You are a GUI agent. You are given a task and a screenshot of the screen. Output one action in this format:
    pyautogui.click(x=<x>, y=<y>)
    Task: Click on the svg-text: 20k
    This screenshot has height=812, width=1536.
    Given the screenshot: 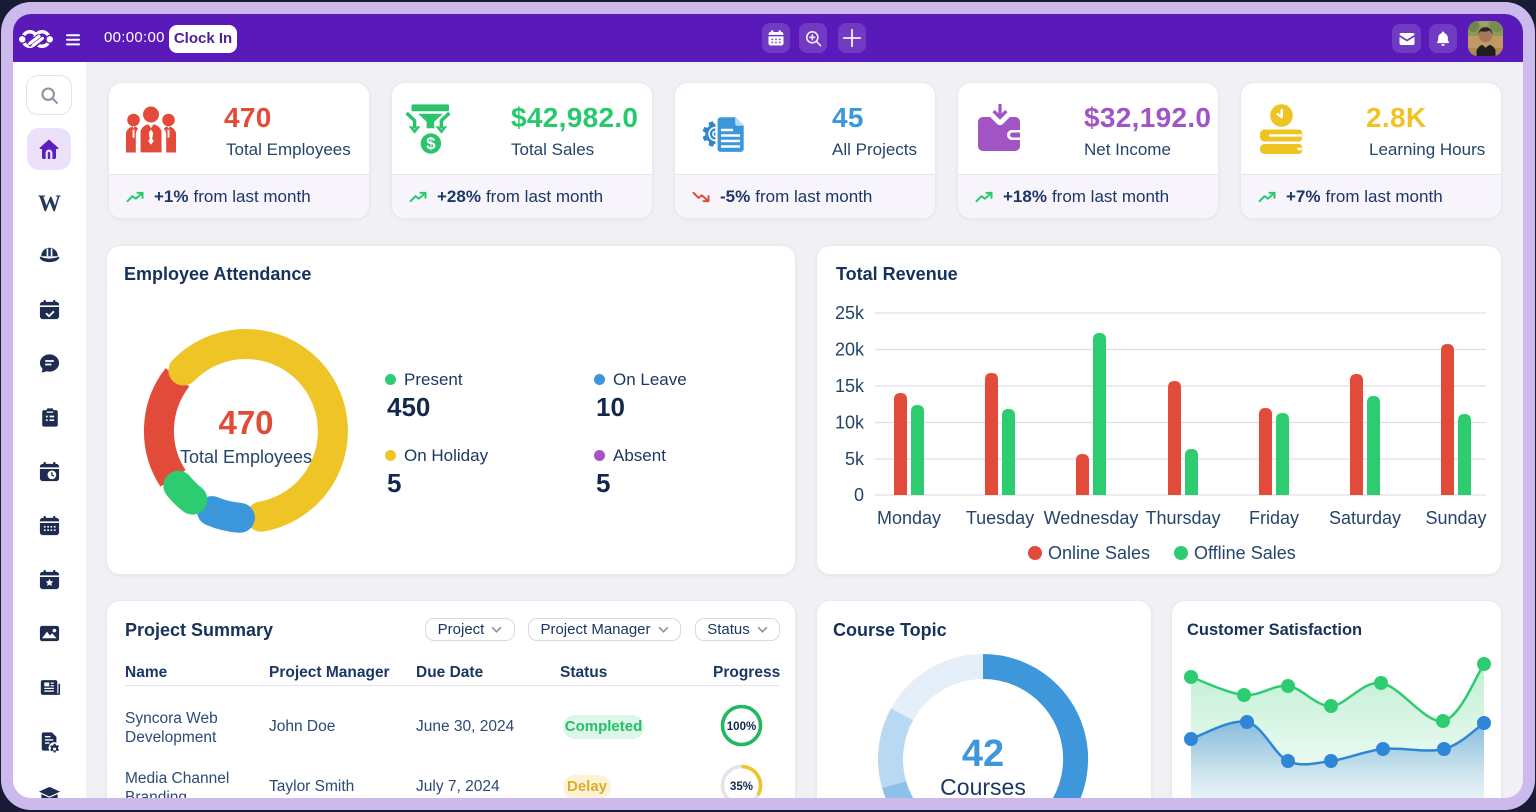 What is the action you would take?
    pyautogui.click(x=850, y=350)
    